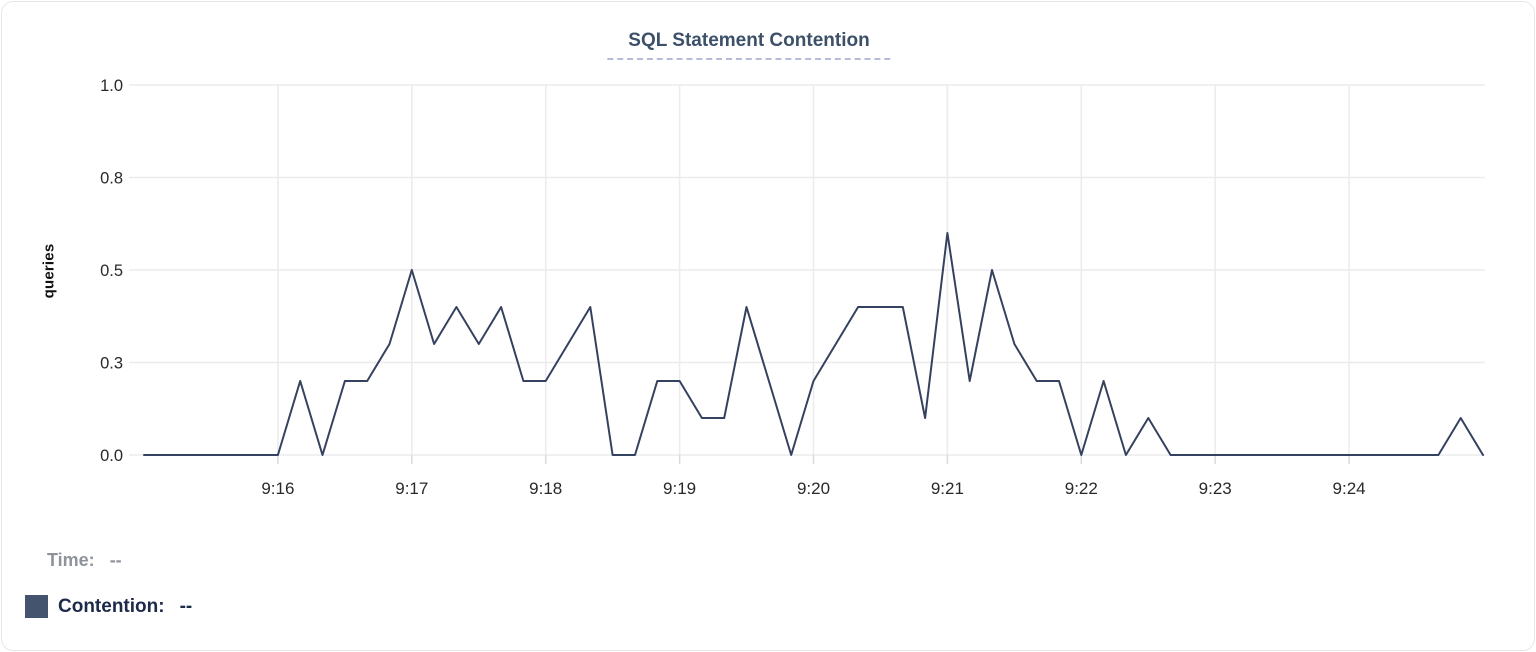  I want to click on hover-legend: Time: -- Contention: --, so click(108, 583).